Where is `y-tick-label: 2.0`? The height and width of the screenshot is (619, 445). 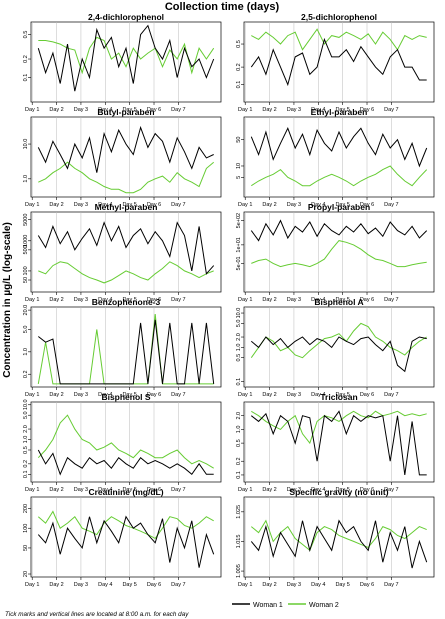 y-tick-label: 2.0 is located at coordinates (26, 429).